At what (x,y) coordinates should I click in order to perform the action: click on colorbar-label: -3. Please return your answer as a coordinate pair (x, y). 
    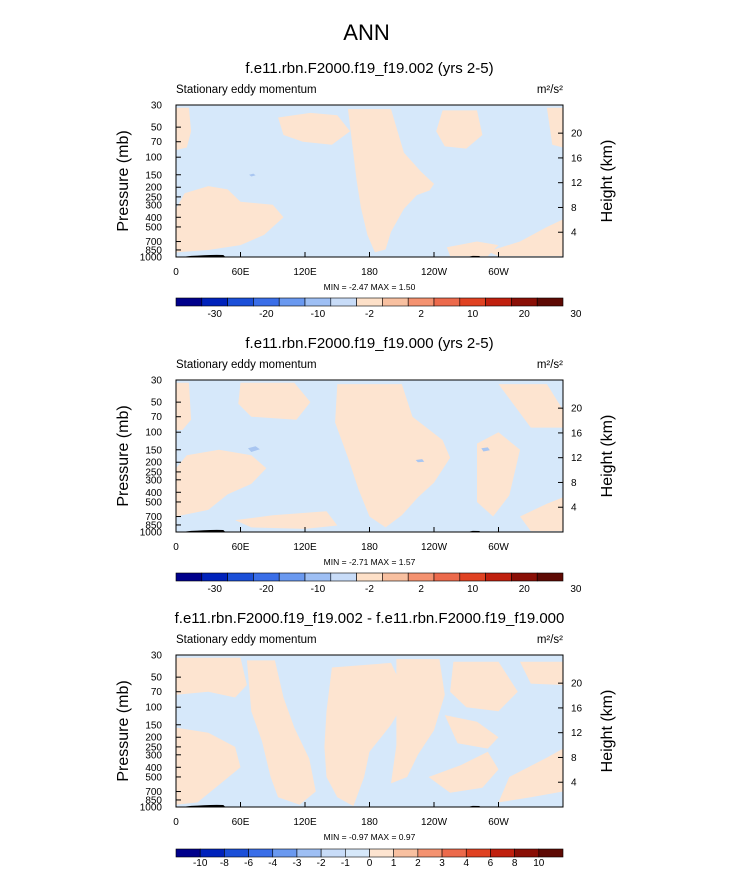
    Looking at the image, I should click on (296, 863).